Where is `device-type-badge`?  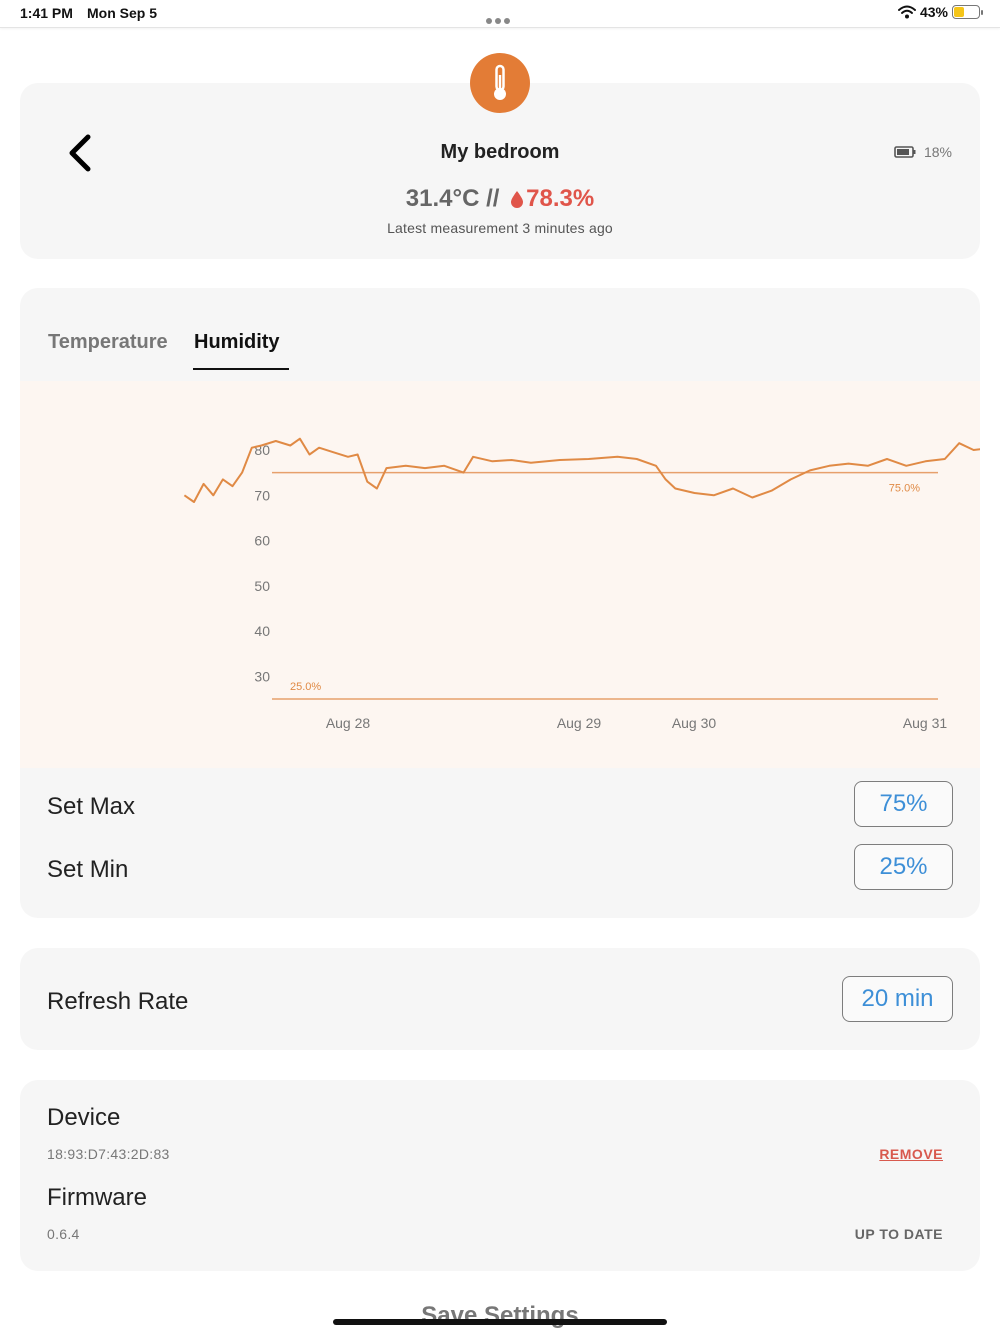
device-type-badge is located at coordinates (500, 83).